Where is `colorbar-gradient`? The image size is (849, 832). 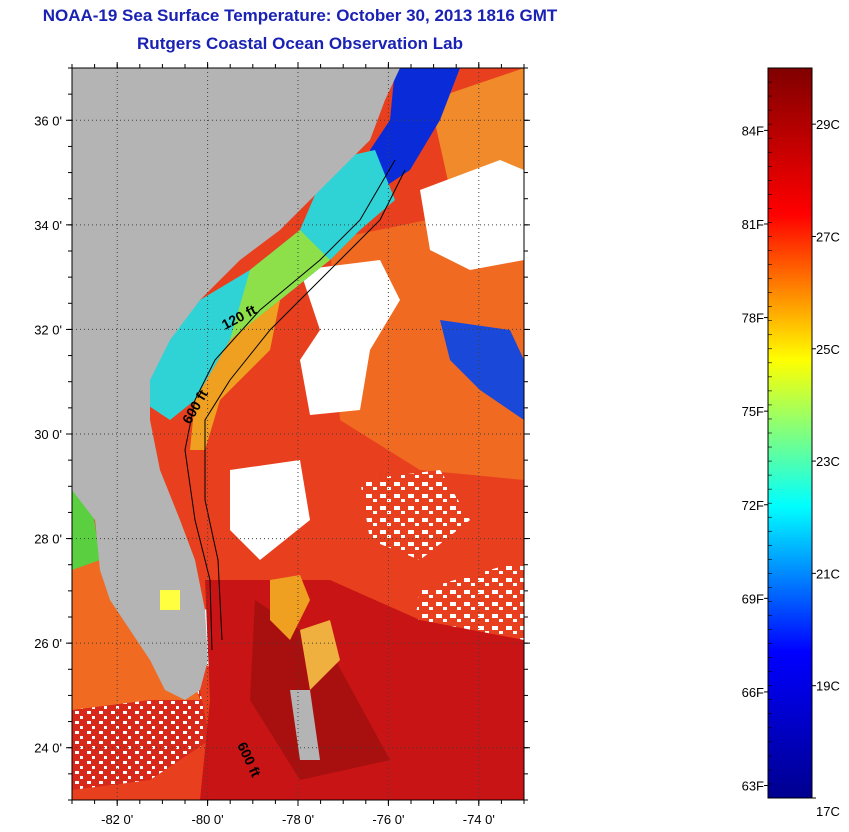 colorbar-gradient is located at coordinates (790, 433).